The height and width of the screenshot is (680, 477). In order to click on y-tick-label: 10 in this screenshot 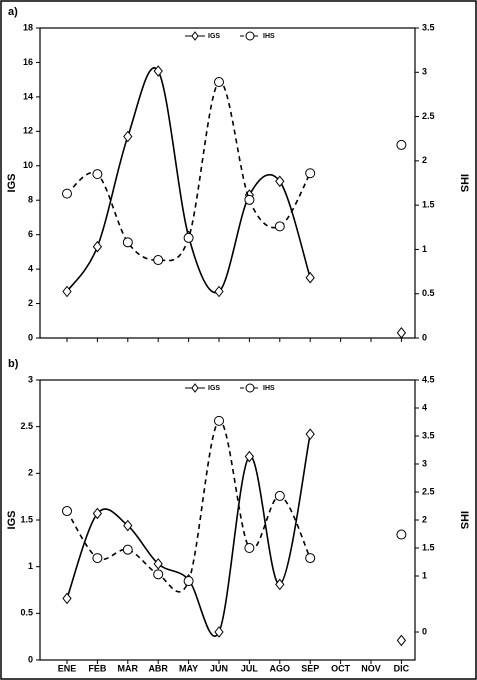, I will do `click(28, 165)`.